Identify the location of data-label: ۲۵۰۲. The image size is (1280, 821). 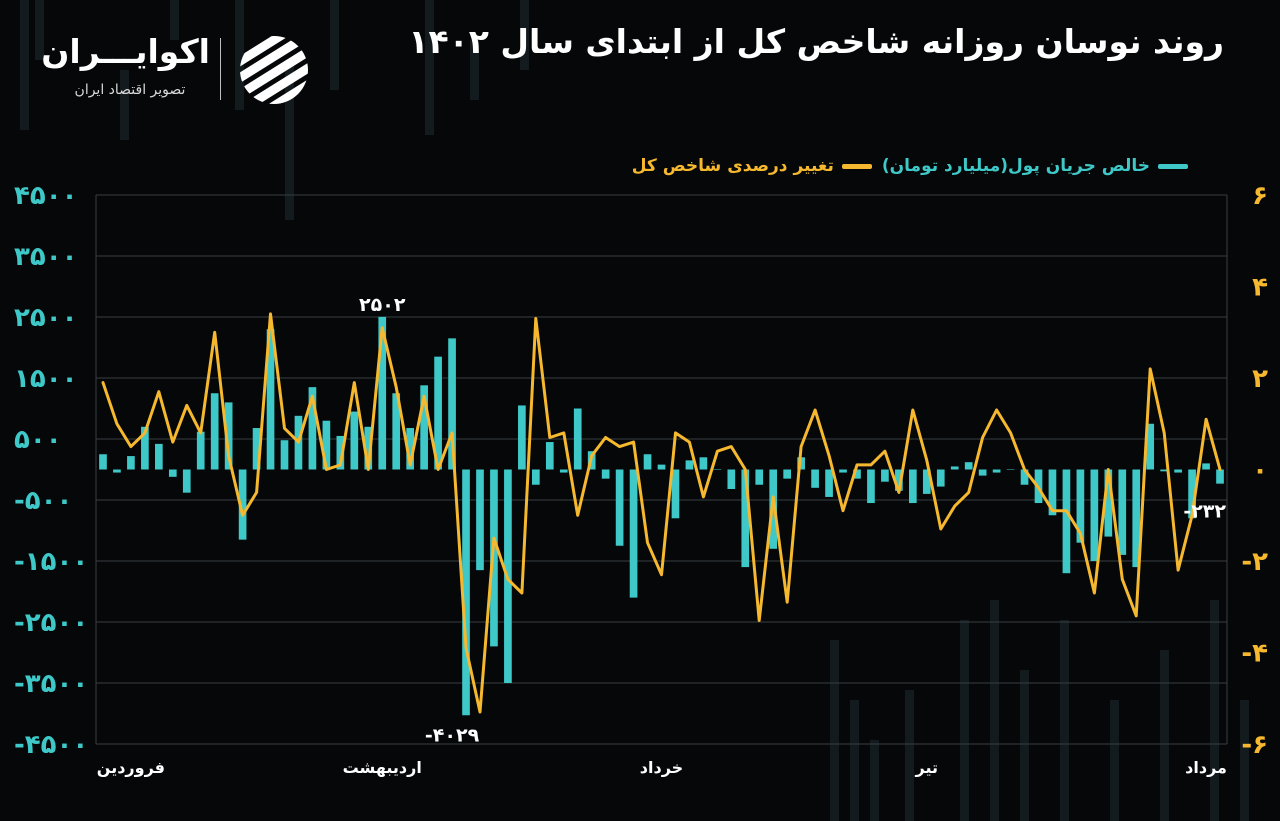
(382, 305).